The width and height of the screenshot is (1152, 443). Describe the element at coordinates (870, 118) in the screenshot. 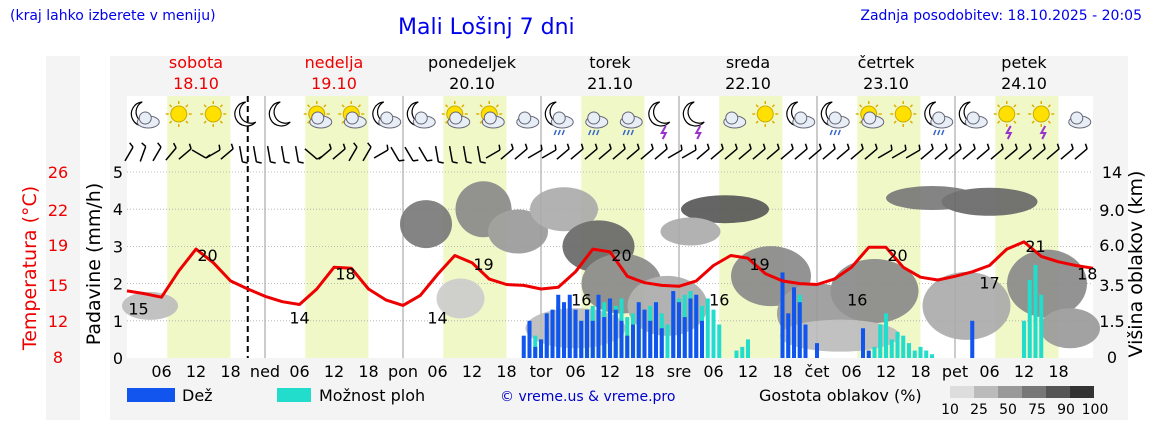

I see `cloud-puff` at that location.